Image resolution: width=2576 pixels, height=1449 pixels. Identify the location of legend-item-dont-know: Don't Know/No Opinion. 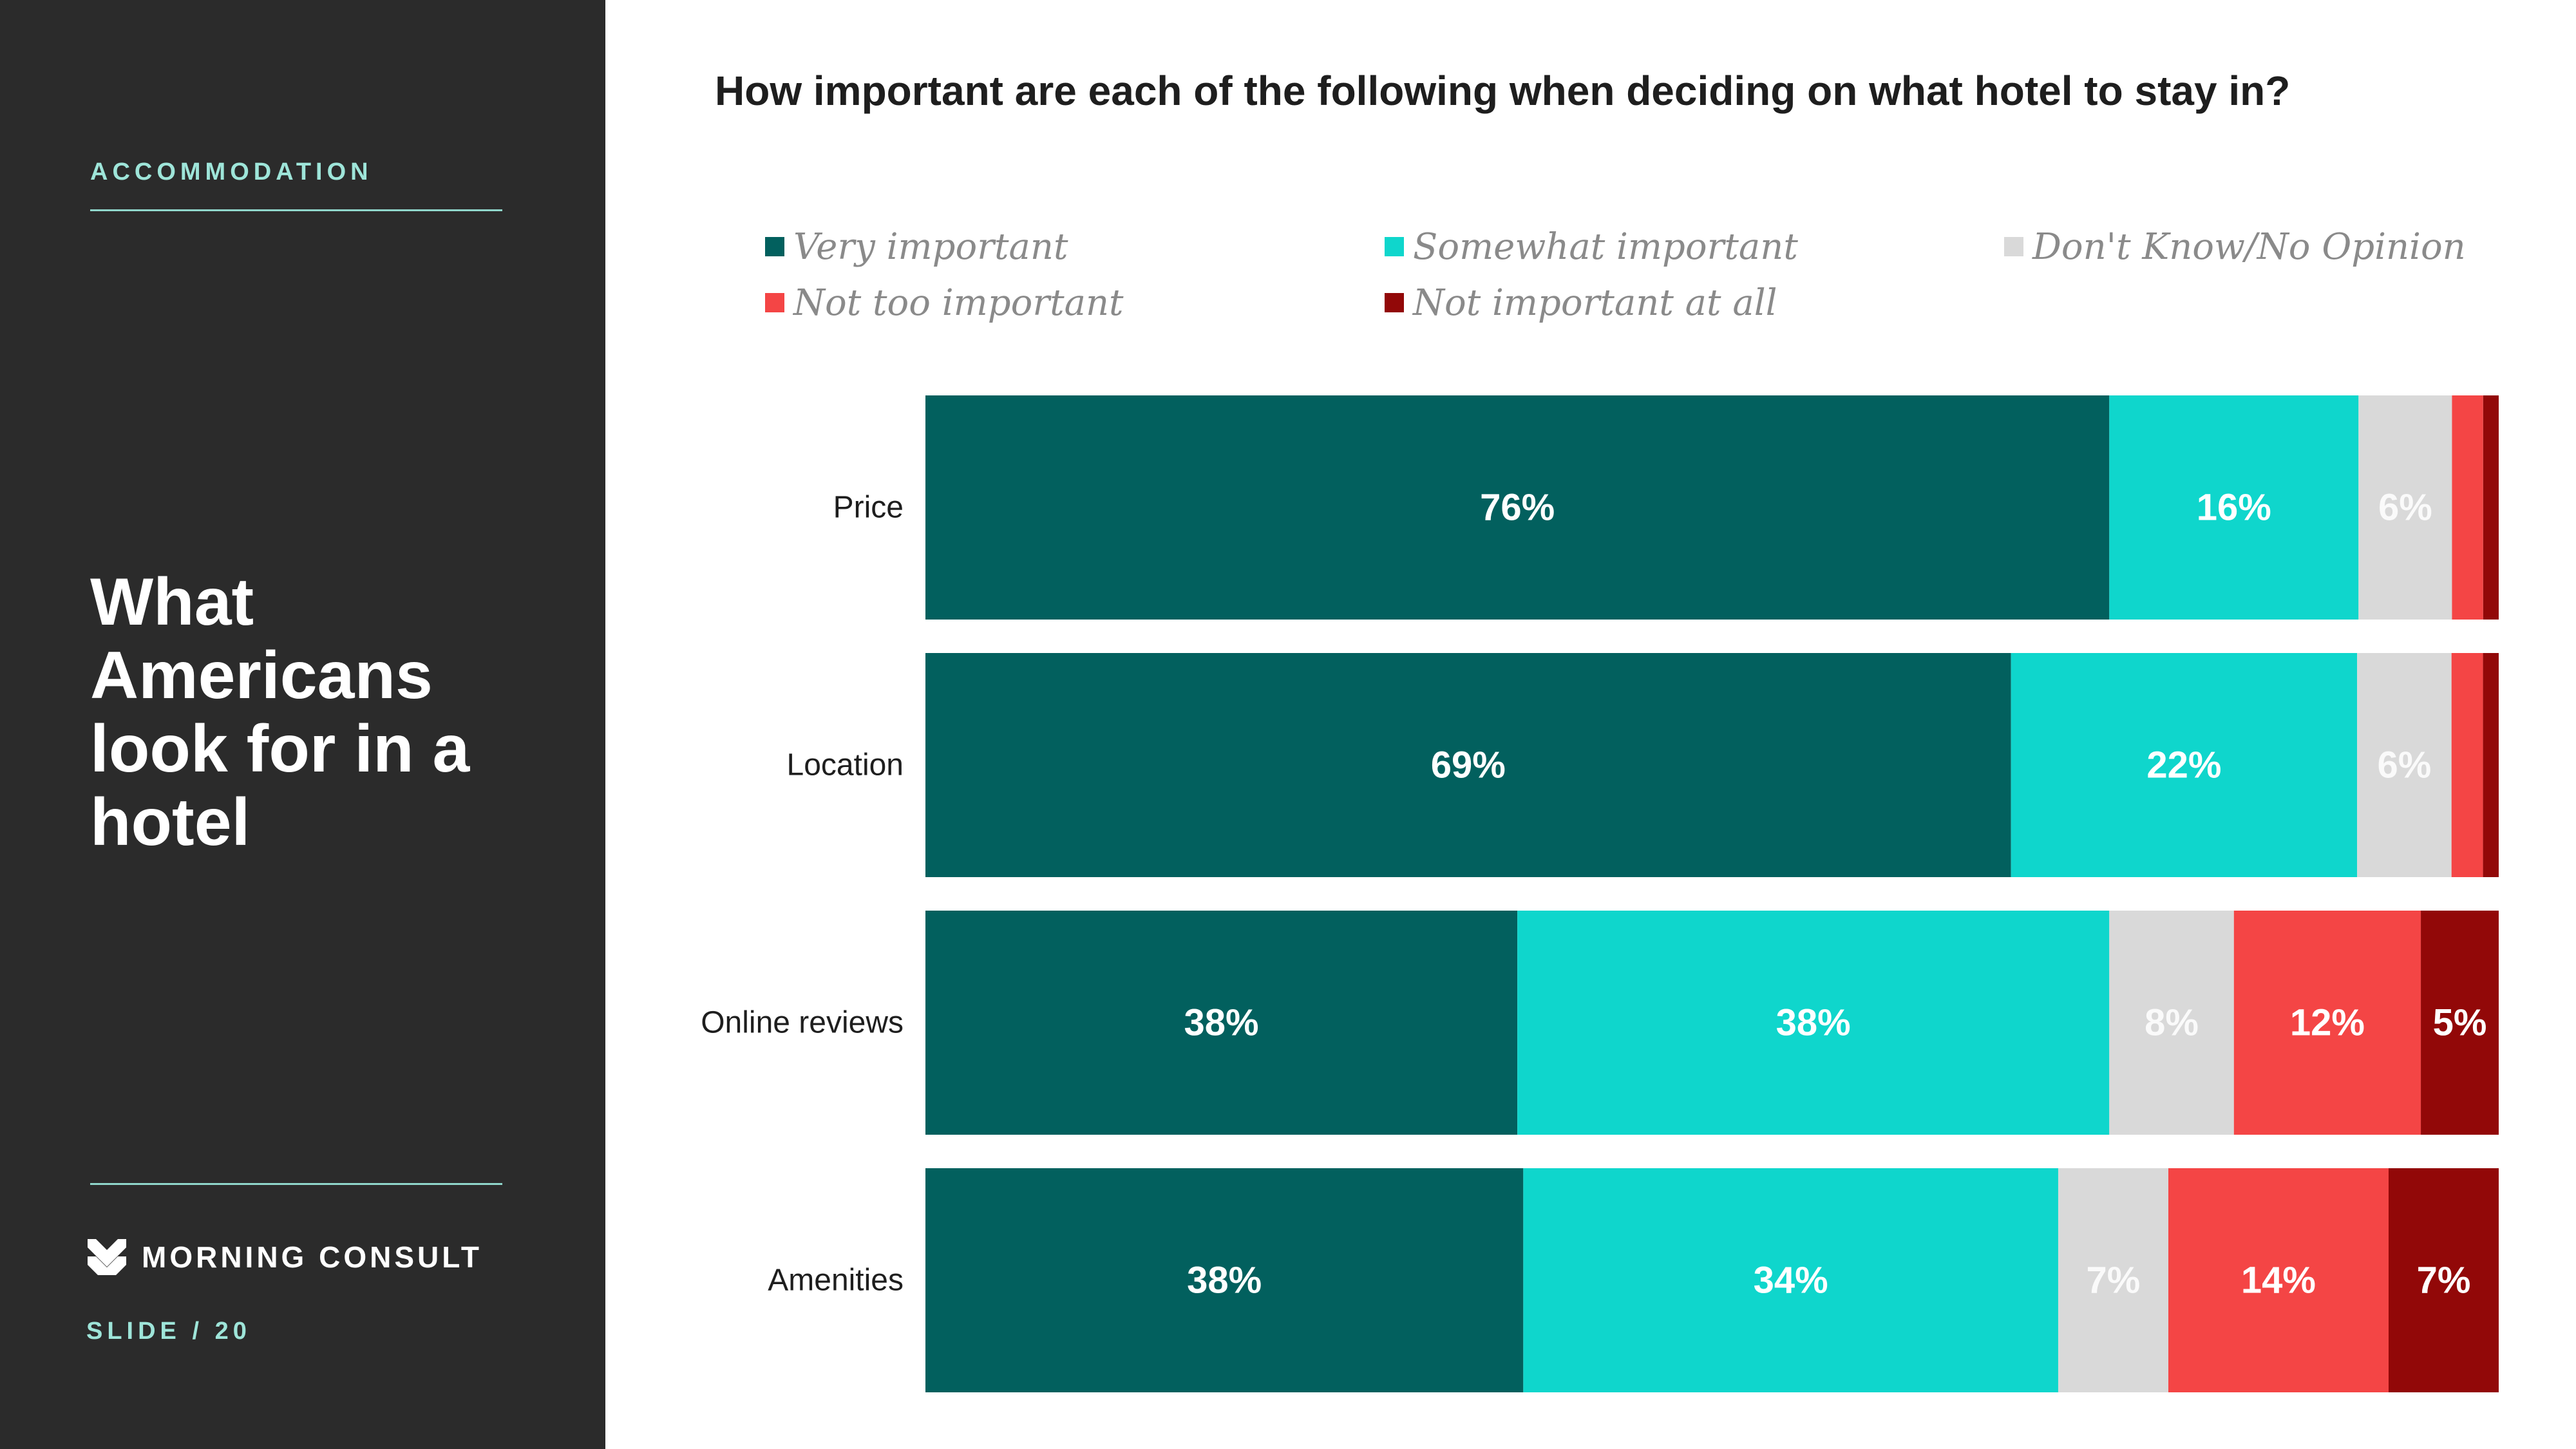
(2235, 247).